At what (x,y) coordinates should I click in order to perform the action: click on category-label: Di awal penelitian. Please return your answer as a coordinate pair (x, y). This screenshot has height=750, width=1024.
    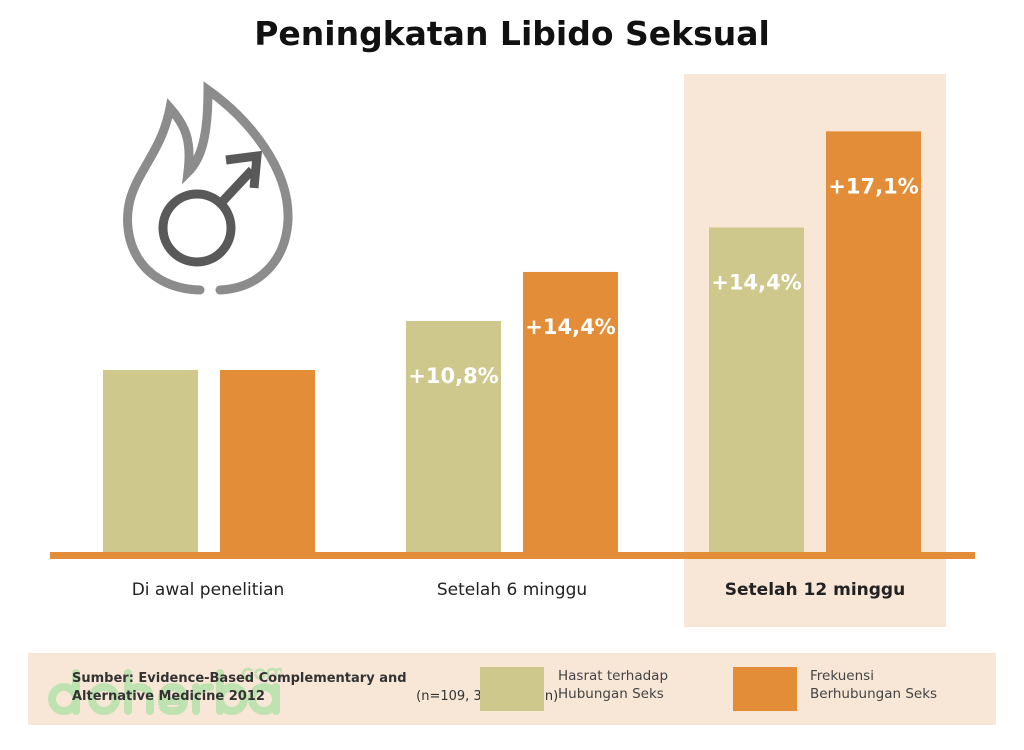
    Looking at the image, I should click on (208, 590).